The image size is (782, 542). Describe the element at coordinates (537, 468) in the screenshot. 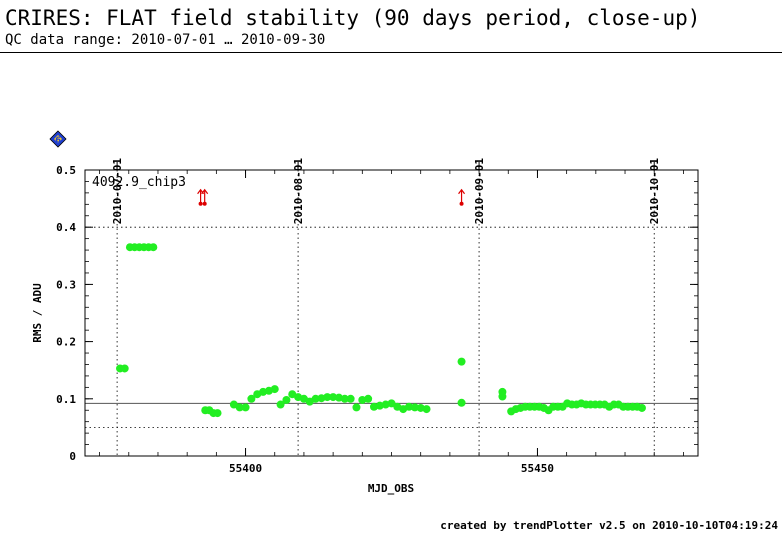

I see `x-tick-label: 55450` at that location.